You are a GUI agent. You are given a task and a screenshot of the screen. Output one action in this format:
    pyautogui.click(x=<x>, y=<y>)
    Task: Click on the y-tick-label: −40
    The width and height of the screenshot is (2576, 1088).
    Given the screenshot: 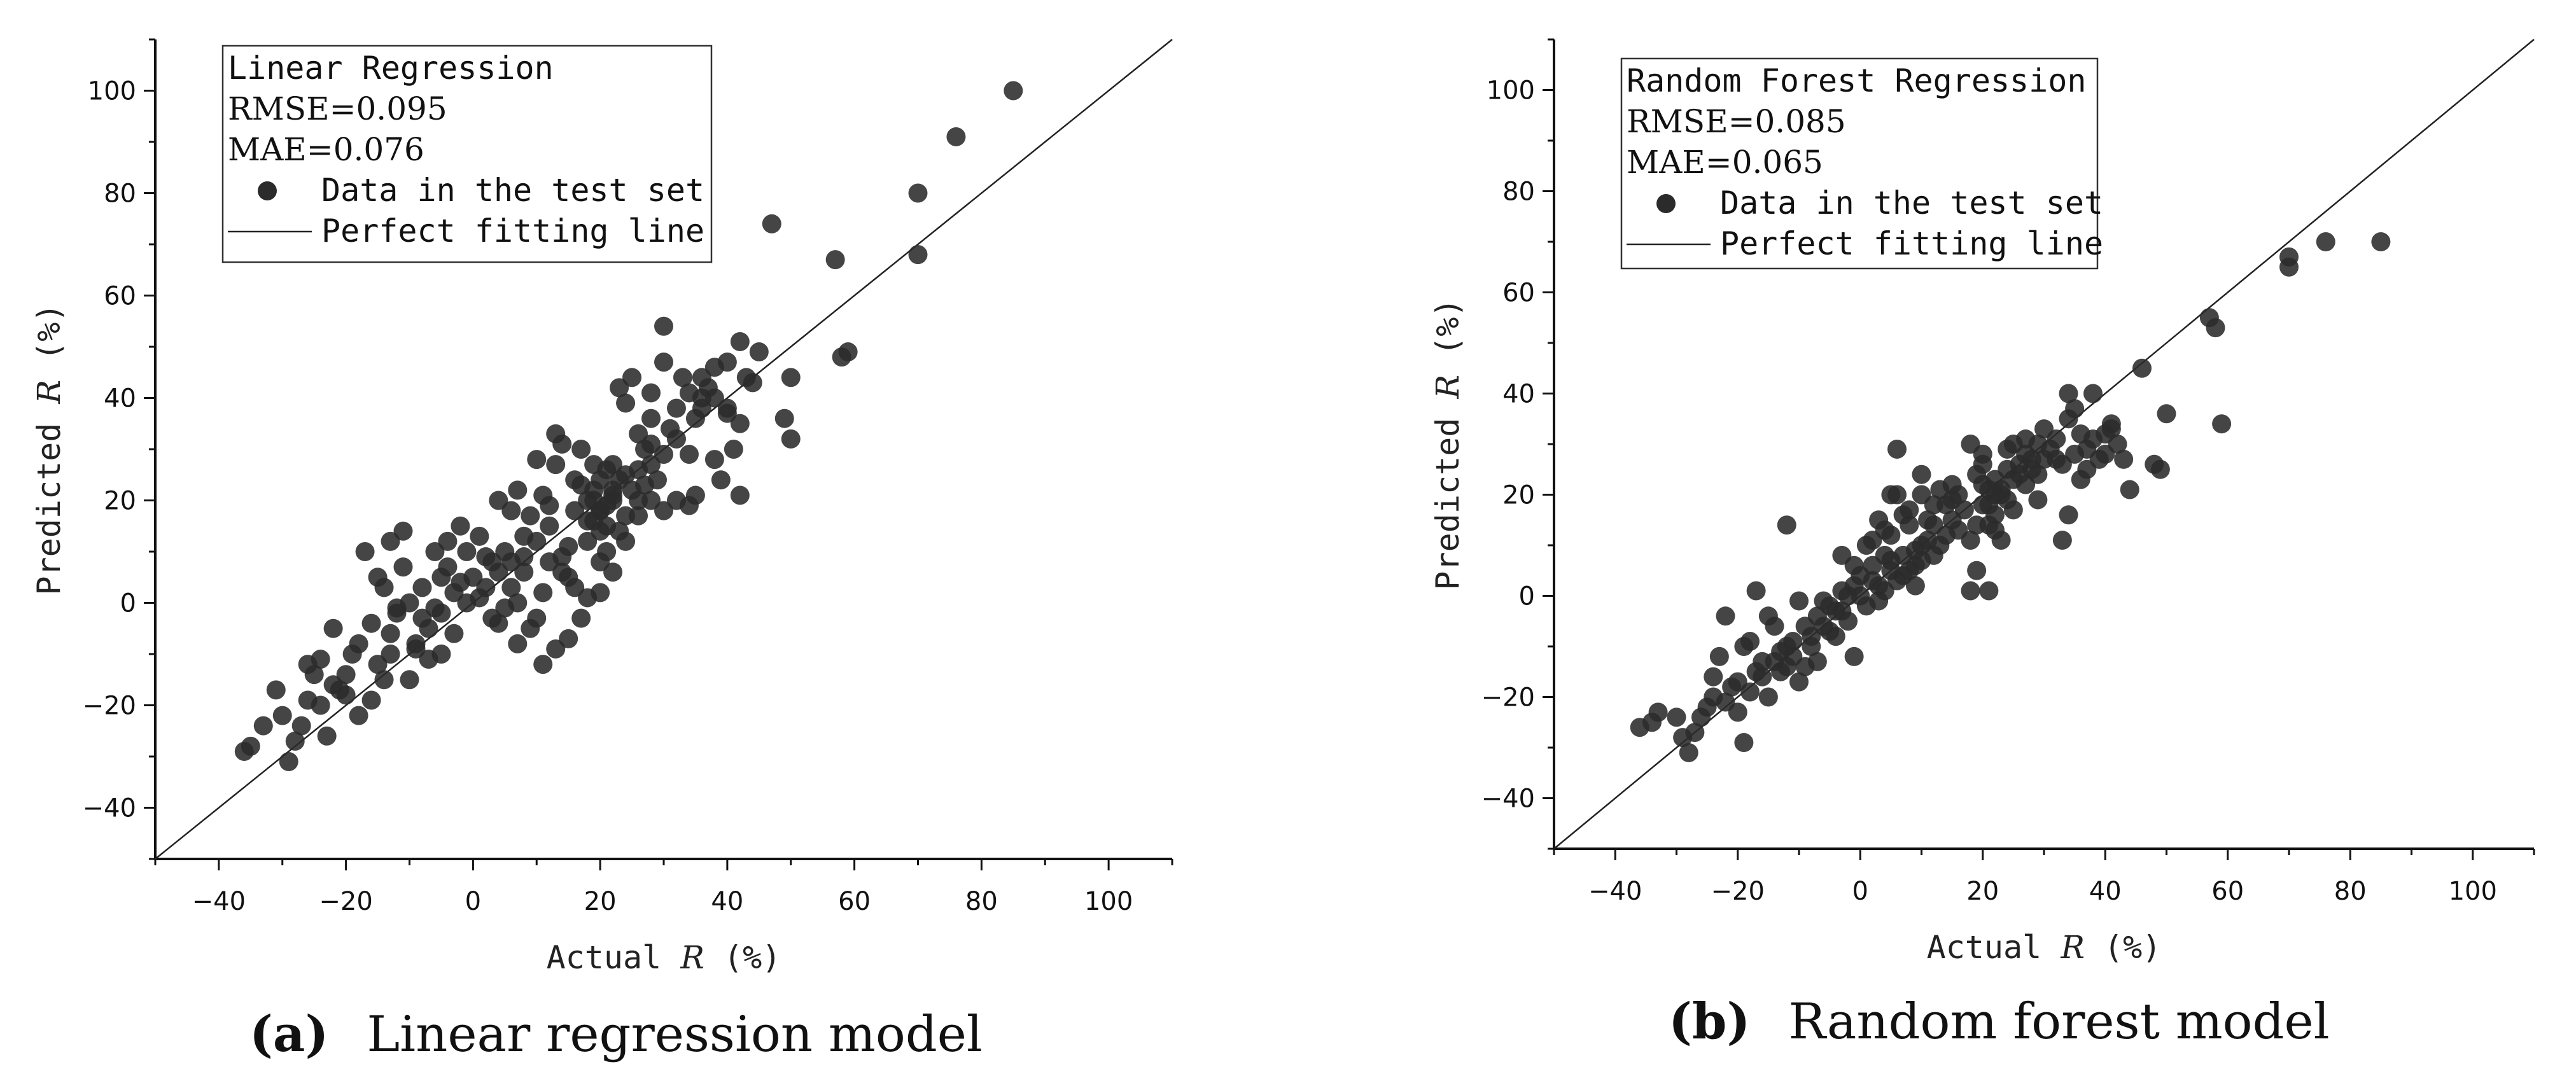 What is the action you would take?
    pyautogui.click(x=1508, y=800)
    